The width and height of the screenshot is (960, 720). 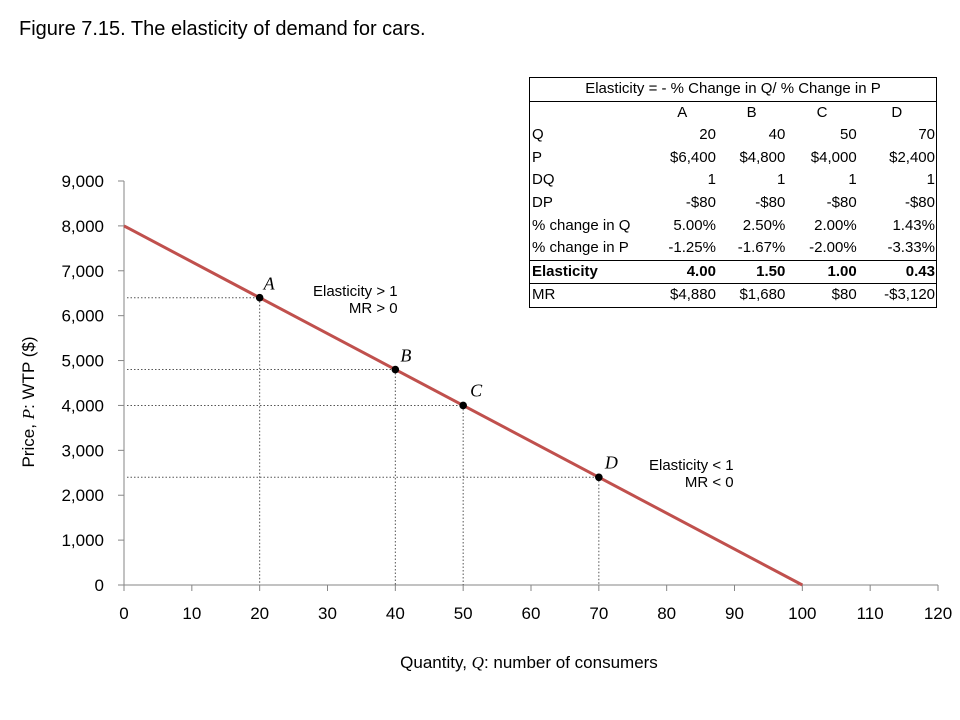 What do you see at coordinates (588, 180) in the screenshot?
I see `table-row-label: DQ` at bounding box center [588, 180].